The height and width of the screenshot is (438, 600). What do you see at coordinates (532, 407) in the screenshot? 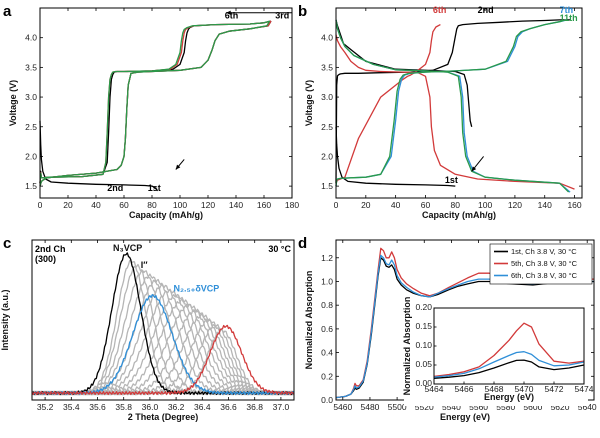
I see `x-tick-label: 5600` at bounding box center [532, 407].